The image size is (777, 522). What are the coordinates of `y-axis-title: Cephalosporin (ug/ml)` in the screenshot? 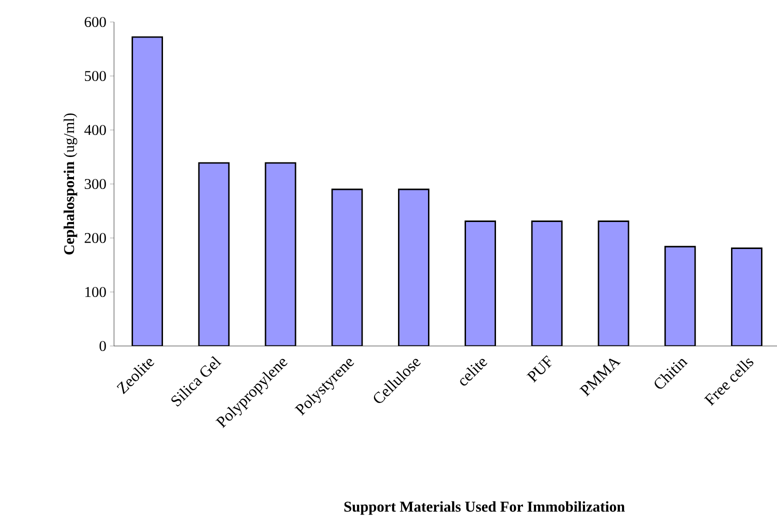 It's located at (71, 183).